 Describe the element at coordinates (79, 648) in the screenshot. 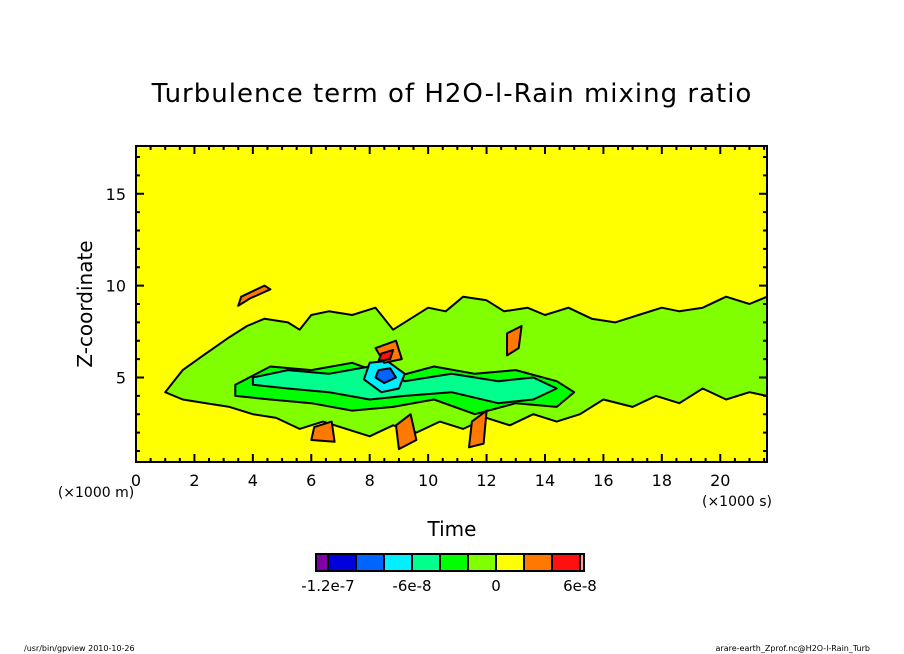

I see `footer-left: /usr/bin/gpview 2010-10-26` at that location.